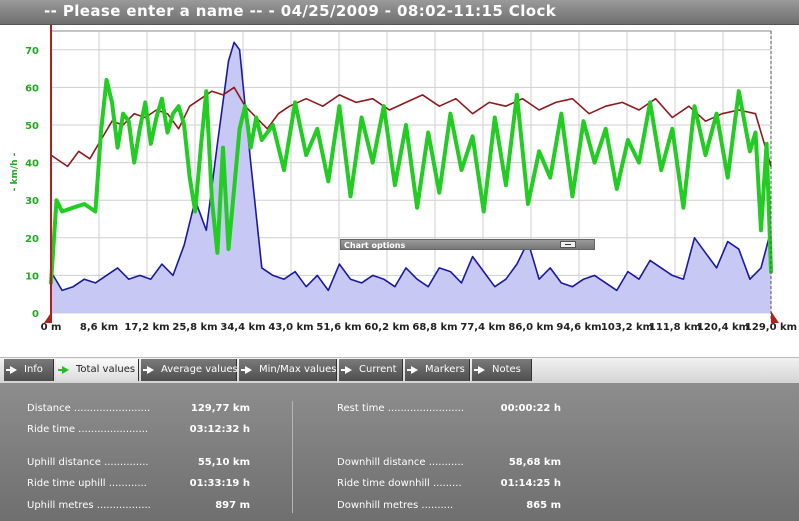  What do you see at coordinates (378, 369) in the screenshot?
I see `tab-label: Current` at bounding box center [378, 369].